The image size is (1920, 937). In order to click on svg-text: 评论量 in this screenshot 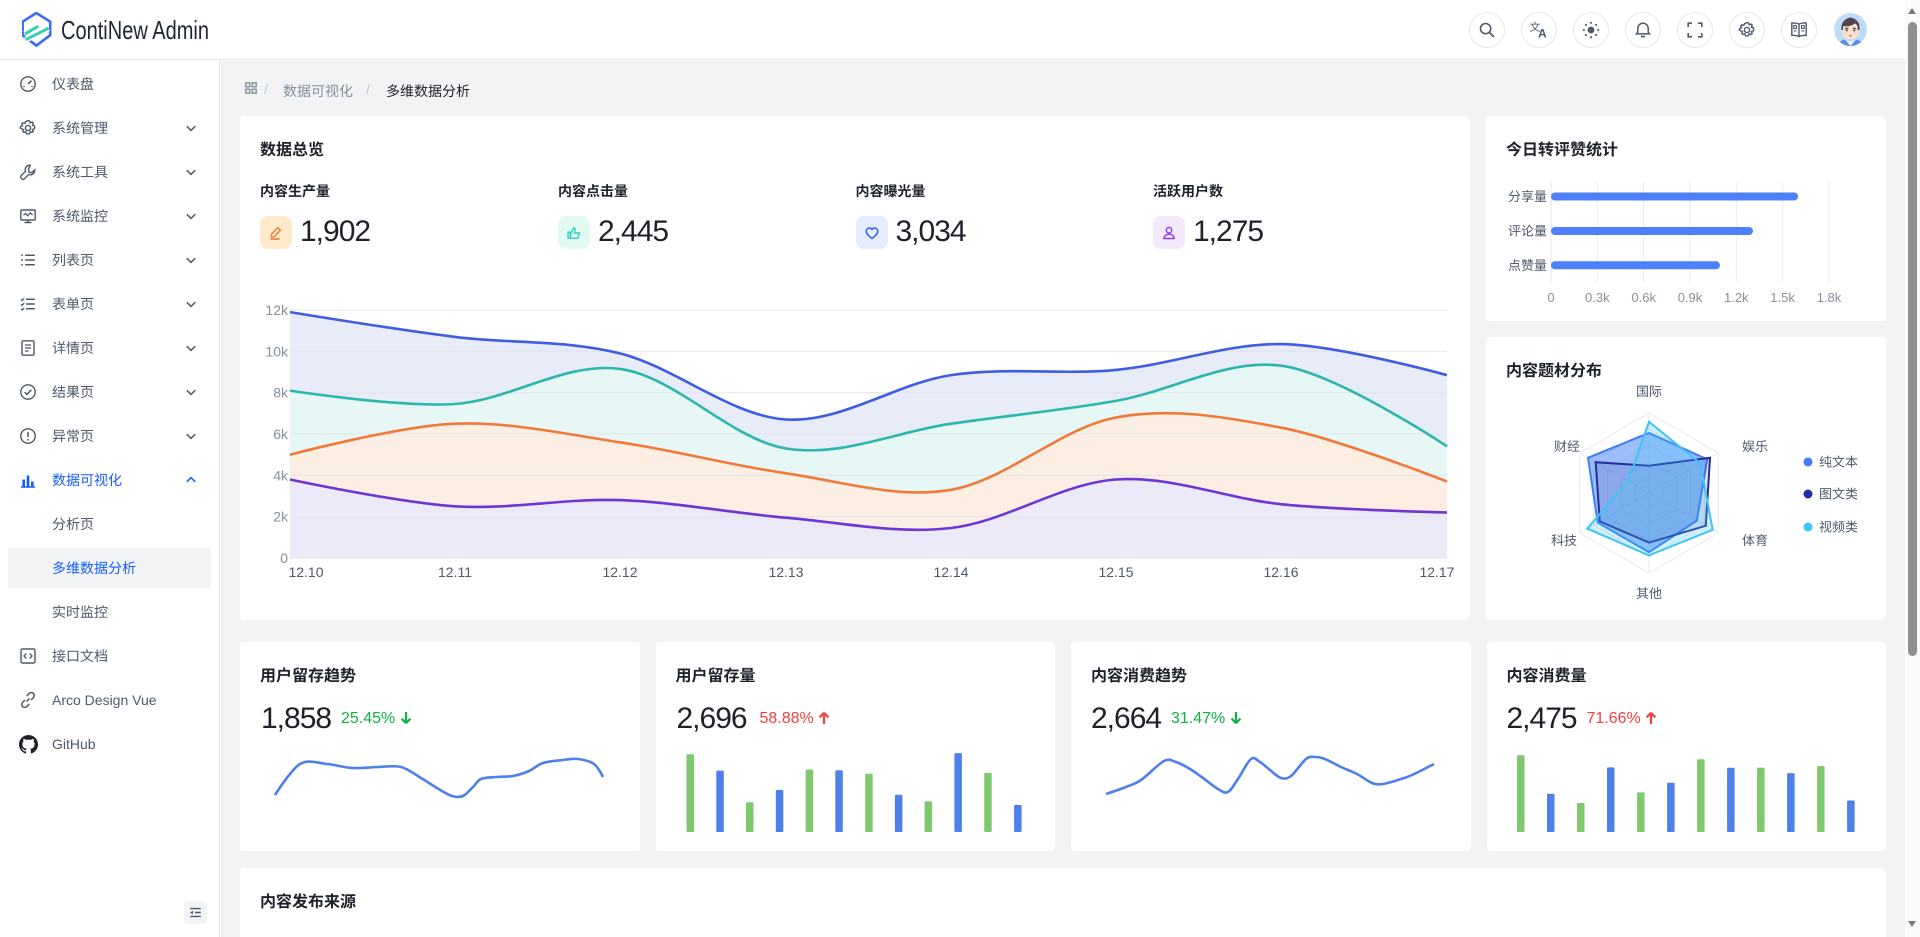, I will do `click(1527, 231)`.